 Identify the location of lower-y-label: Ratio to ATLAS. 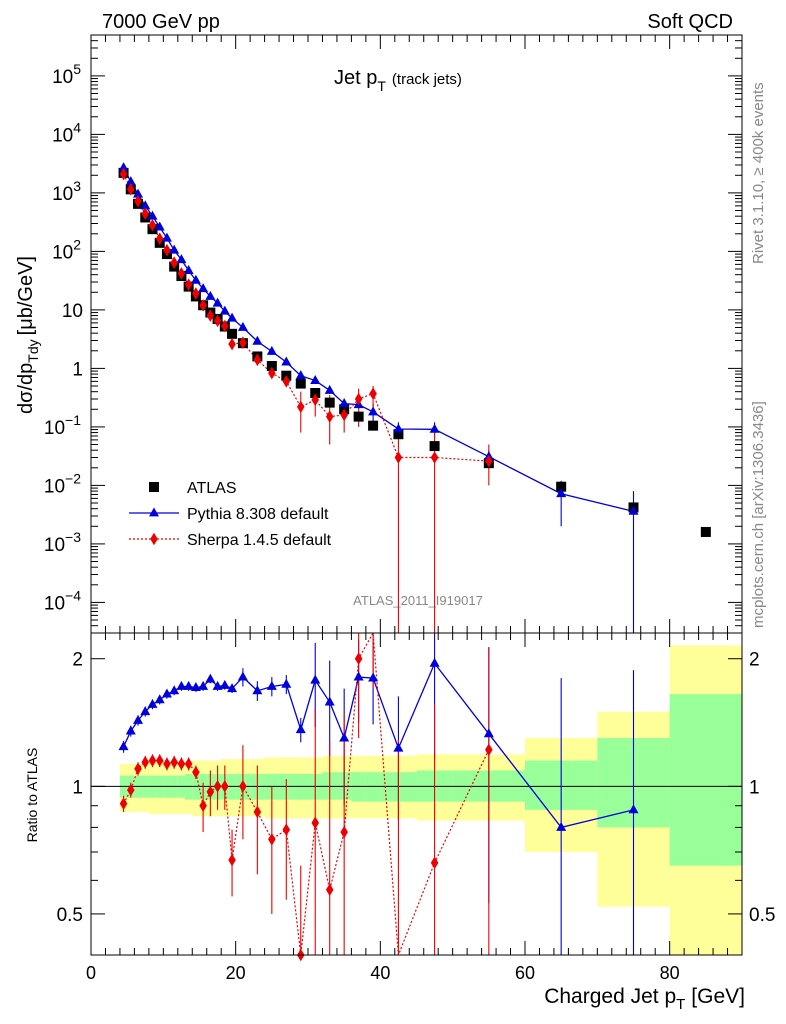
(32, 795).